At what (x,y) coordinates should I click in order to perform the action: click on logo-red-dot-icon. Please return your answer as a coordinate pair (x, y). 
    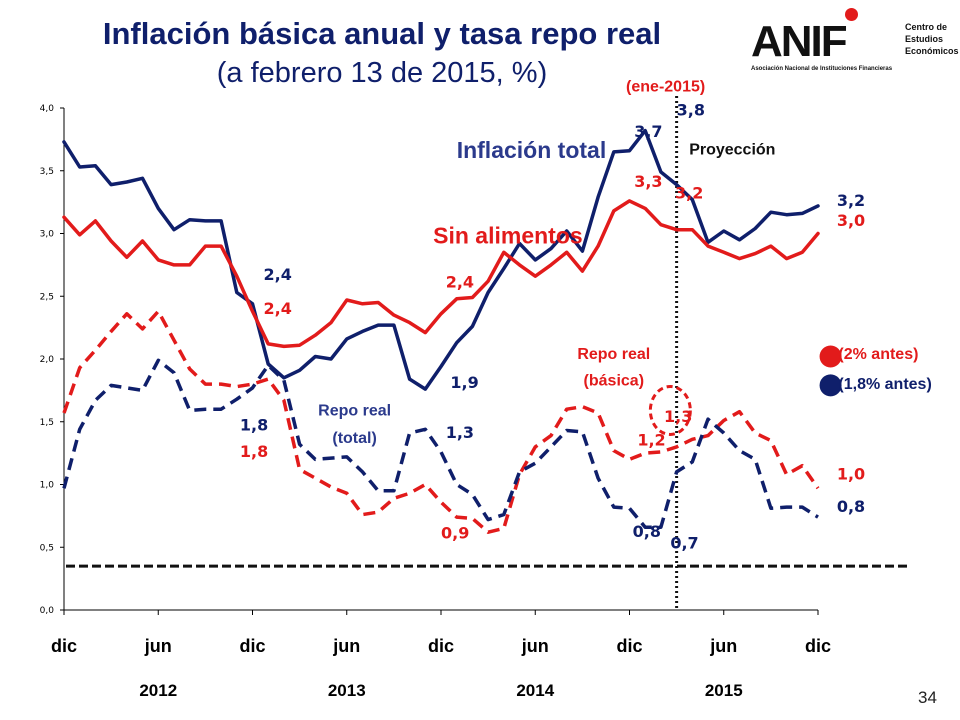
    Looking at the image, I should click on (851, 14).